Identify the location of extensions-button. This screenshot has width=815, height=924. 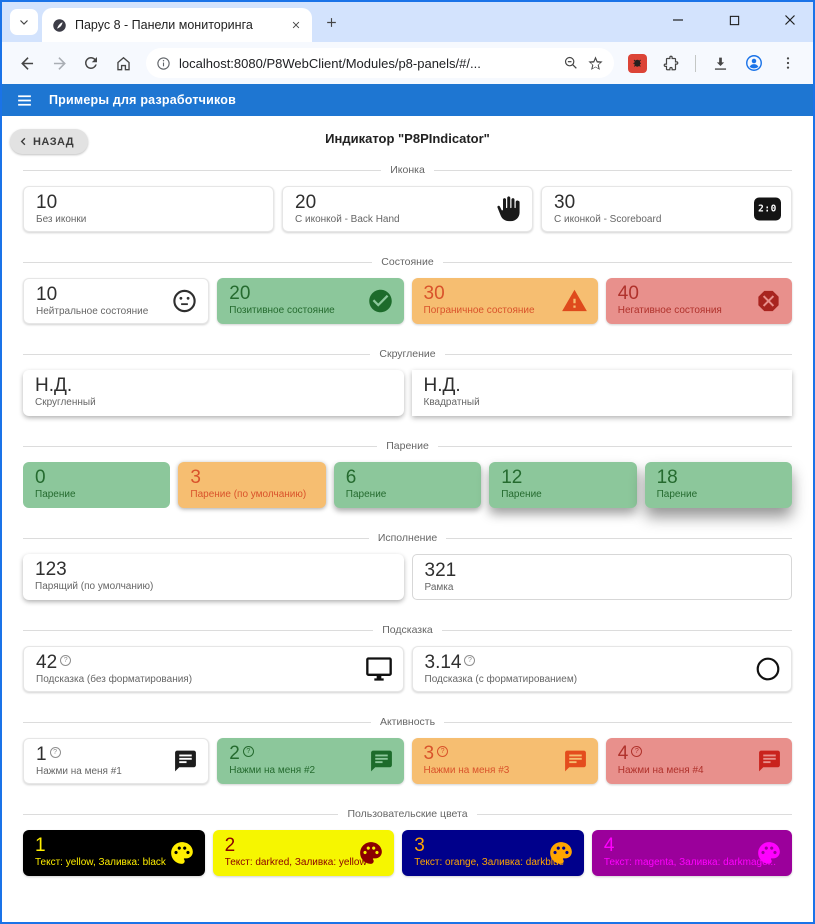
(671, 63).